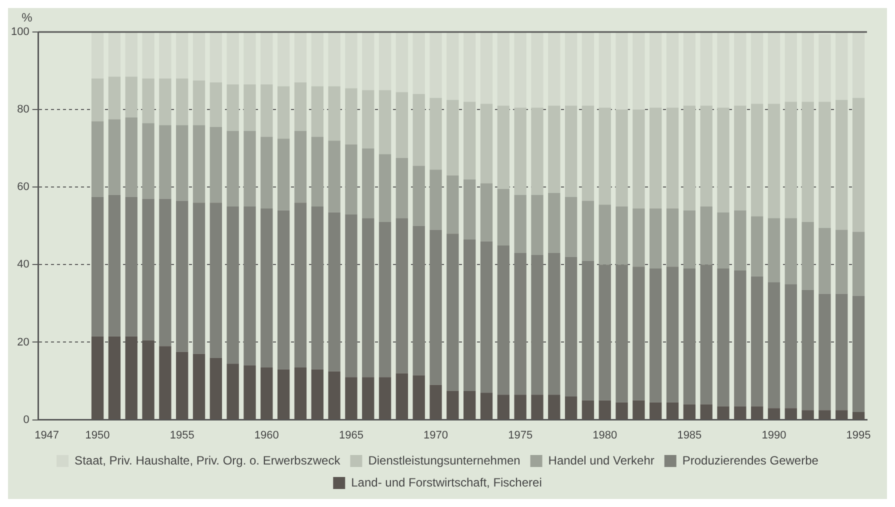 The height and width of the screenshot is (507, 895). What do you see at coordinates (774, 435) in the screenshot?
I see `x-tick-label: 1990` at bounding box center [774, 435].